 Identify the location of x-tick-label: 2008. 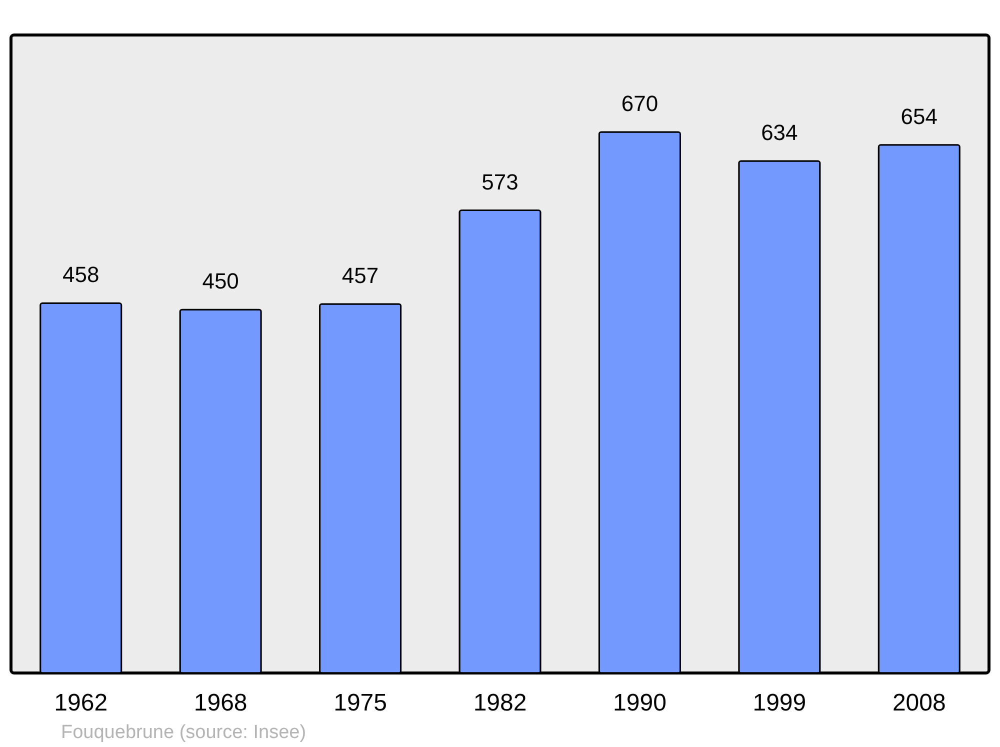
(919, 703).